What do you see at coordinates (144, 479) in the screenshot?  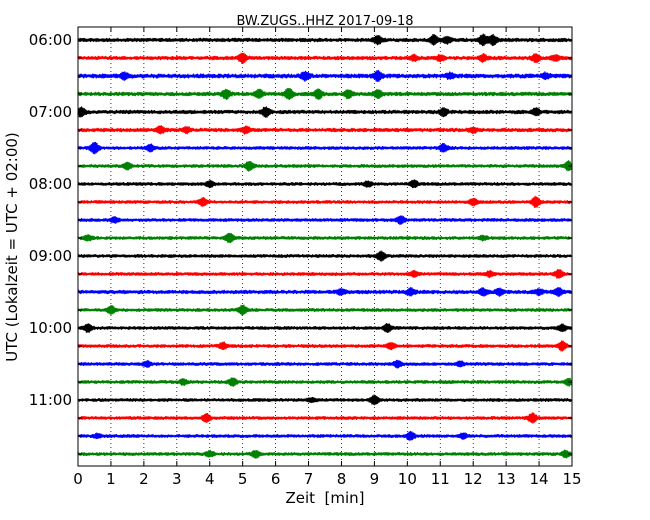 I see `x-tick-label: 2` at bounding box center [144, 479].